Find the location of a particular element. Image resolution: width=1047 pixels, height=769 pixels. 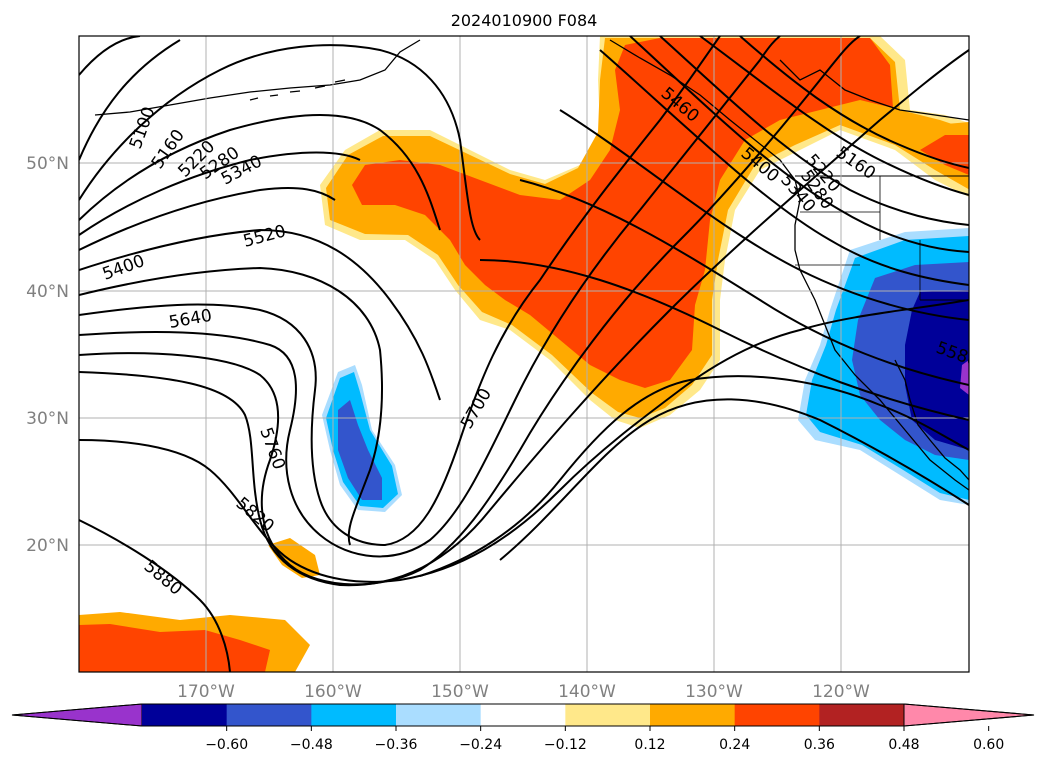

negative-blue-central is located at coordinates (360, 450).